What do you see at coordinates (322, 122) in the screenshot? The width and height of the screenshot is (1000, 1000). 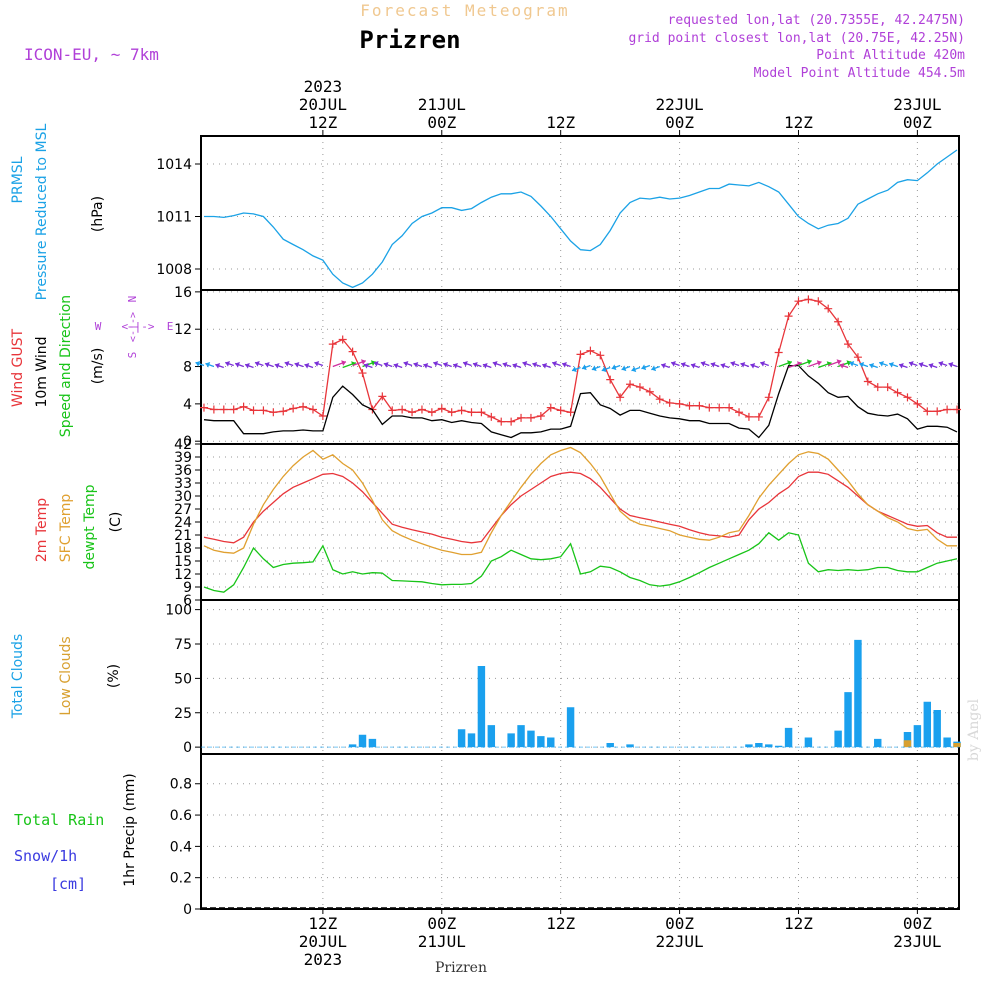 I see `top-time-label: 12Z` at bounding box center [322, 122].